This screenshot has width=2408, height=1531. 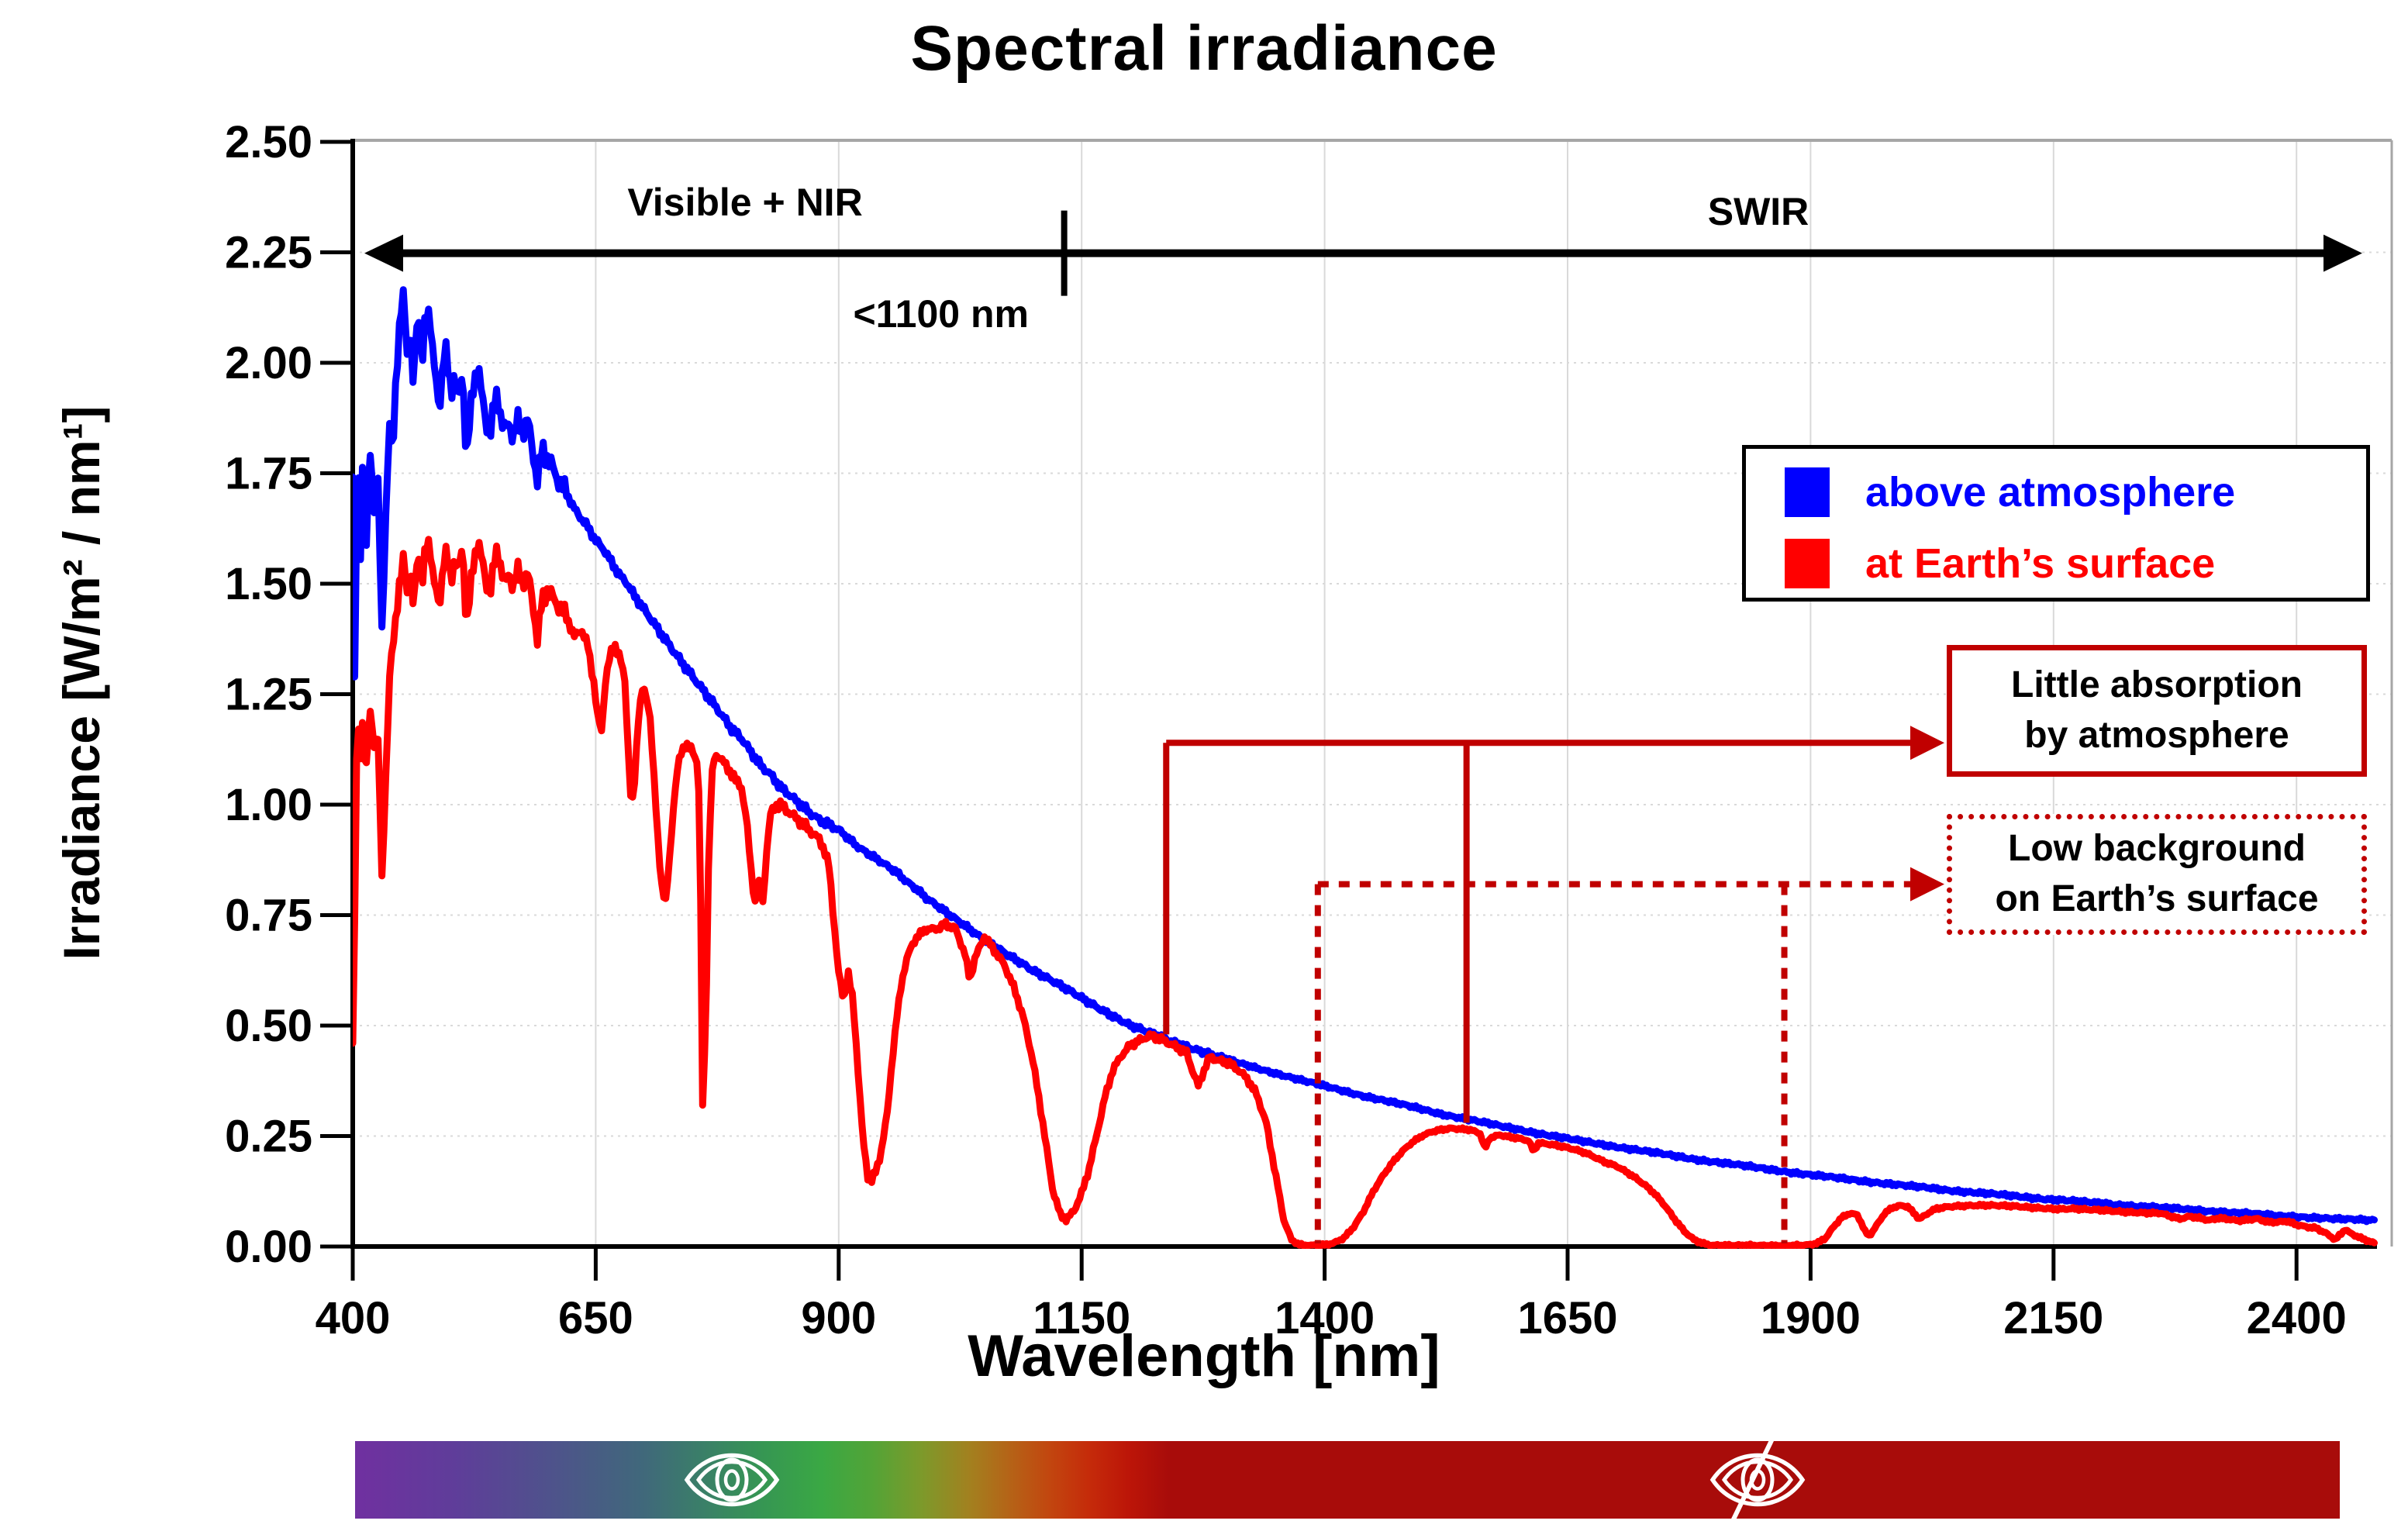 What do you see at coordinates (268, 1137) in the screenshot?
I see `y-tick-label: 0.25` at bounding box center [268, 1137].